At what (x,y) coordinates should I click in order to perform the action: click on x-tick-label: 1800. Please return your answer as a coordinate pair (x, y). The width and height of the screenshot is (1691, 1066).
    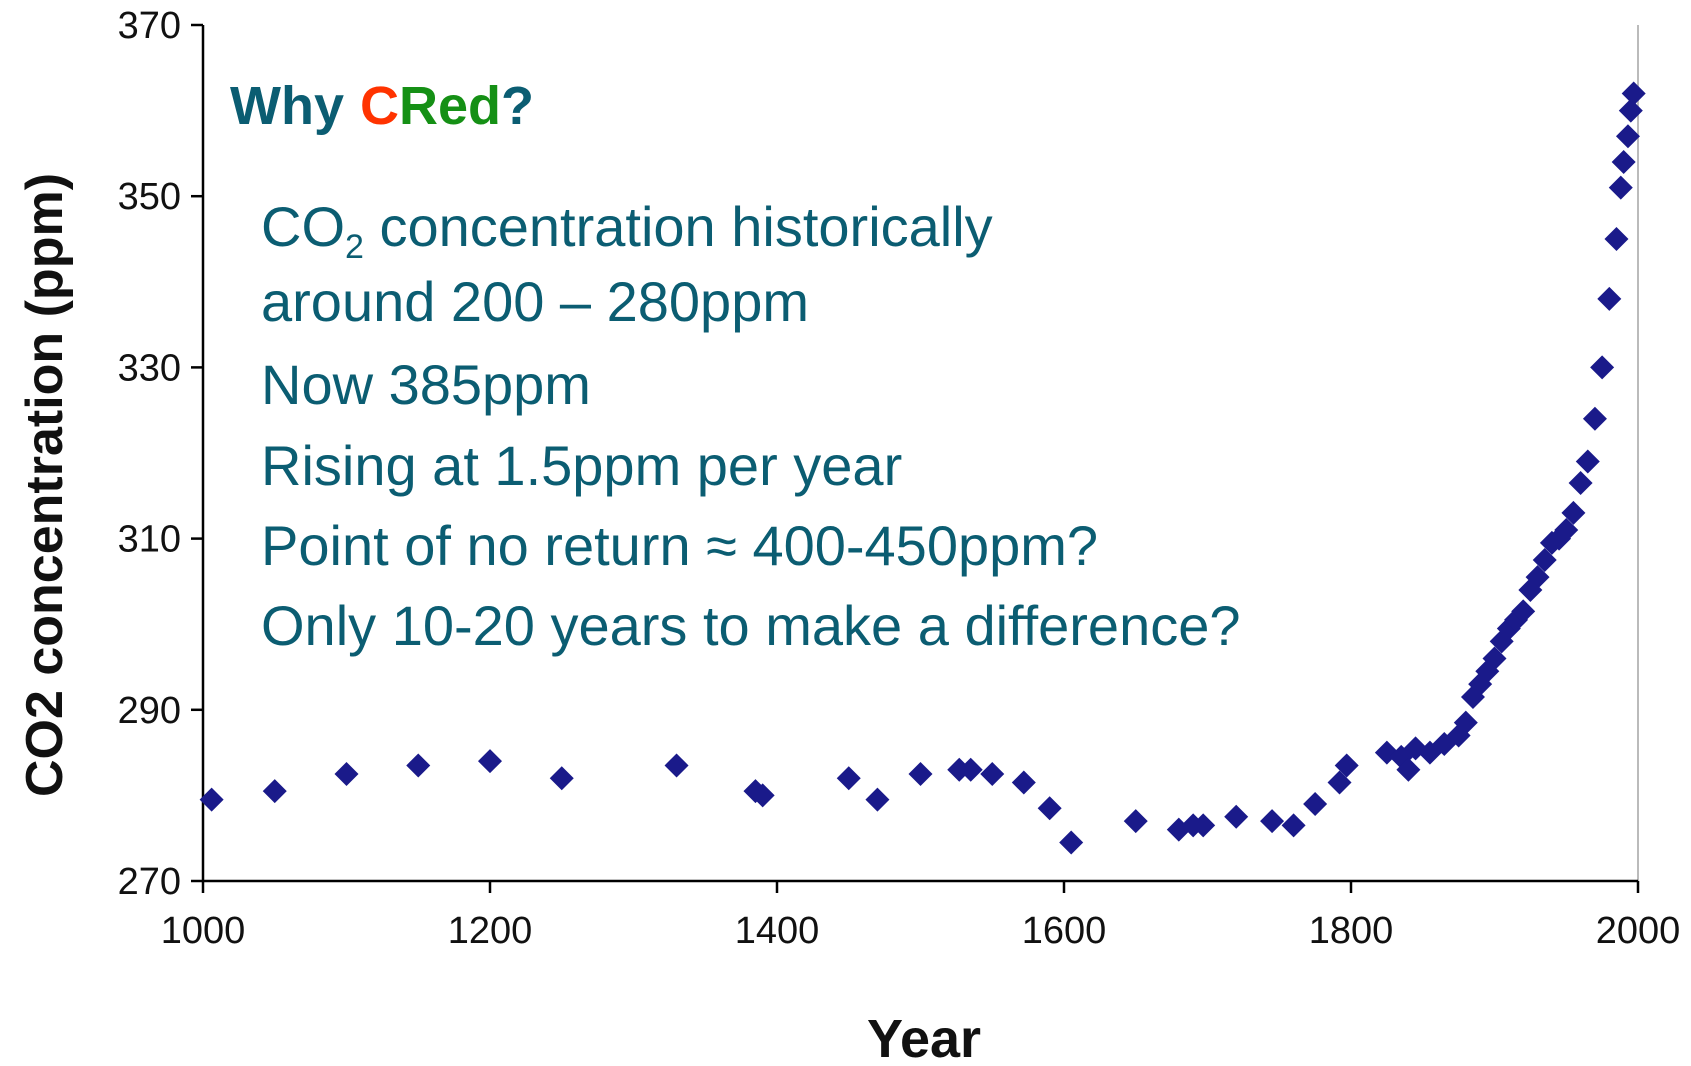
    Looking at the image, I should click on (1351, 931).